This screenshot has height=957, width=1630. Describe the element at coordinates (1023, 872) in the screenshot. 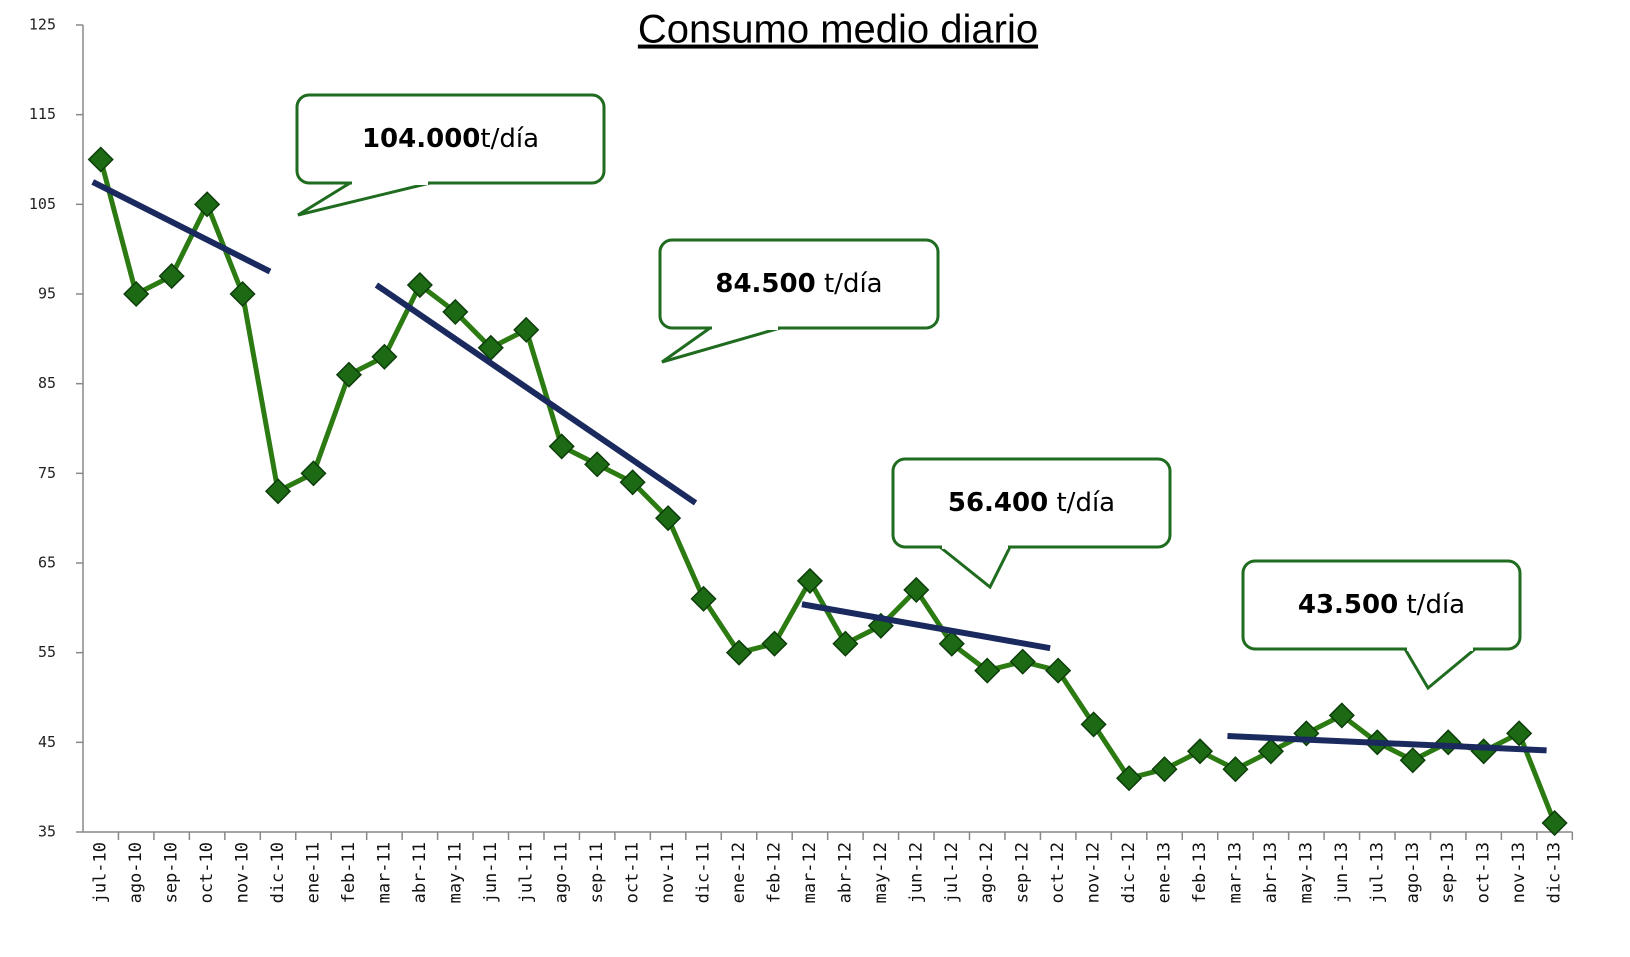

I see `x-tick-label: sep-12` at that location.